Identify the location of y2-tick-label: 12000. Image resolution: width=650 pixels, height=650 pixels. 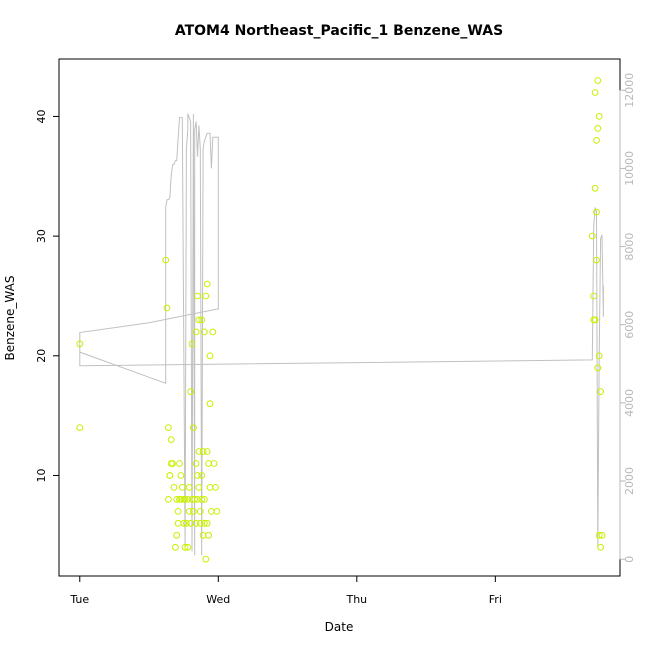
(629, 90).